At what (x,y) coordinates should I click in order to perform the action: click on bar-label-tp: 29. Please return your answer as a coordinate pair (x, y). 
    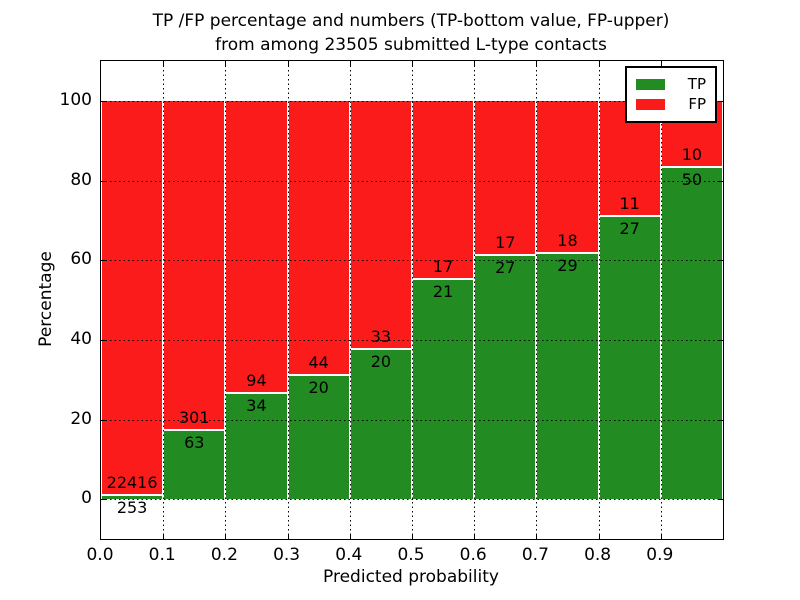
    Looking at the image, I should click on (567, 266).